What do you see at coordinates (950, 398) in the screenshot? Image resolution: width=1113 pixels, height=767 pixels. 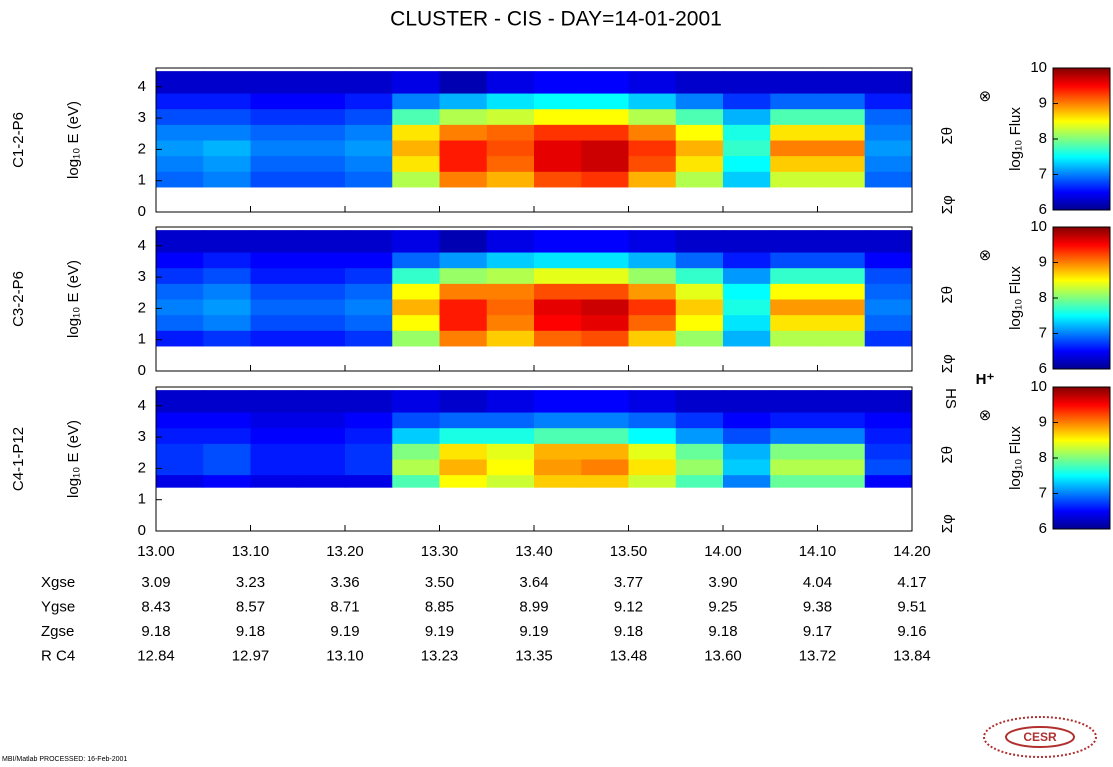 I see `panel-marker: HS` at bounding box center [950, 398].